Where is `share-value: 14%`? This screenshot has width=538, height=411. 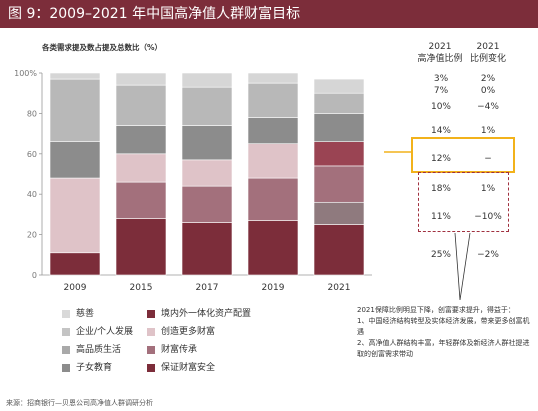 share-value: 14% is located at coordinates (440, 131).